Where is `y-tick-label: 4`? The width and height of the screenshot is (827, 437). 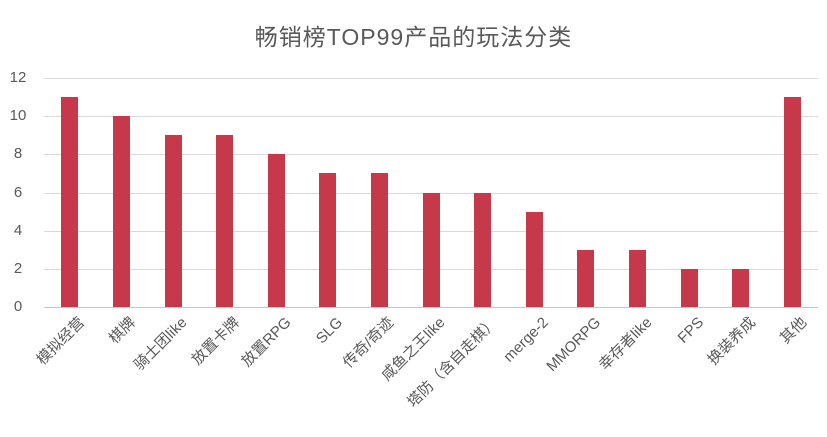
y-tick-label: 4 is located at coordinates (18, 230).